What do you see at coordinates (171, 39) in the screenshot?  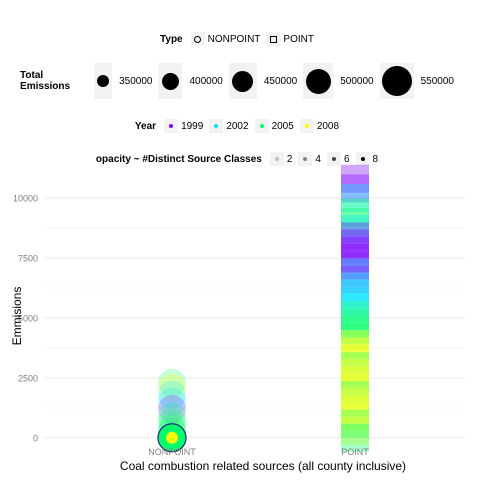 I see `legend-type-title: Type` at bounding box center [171, 39].